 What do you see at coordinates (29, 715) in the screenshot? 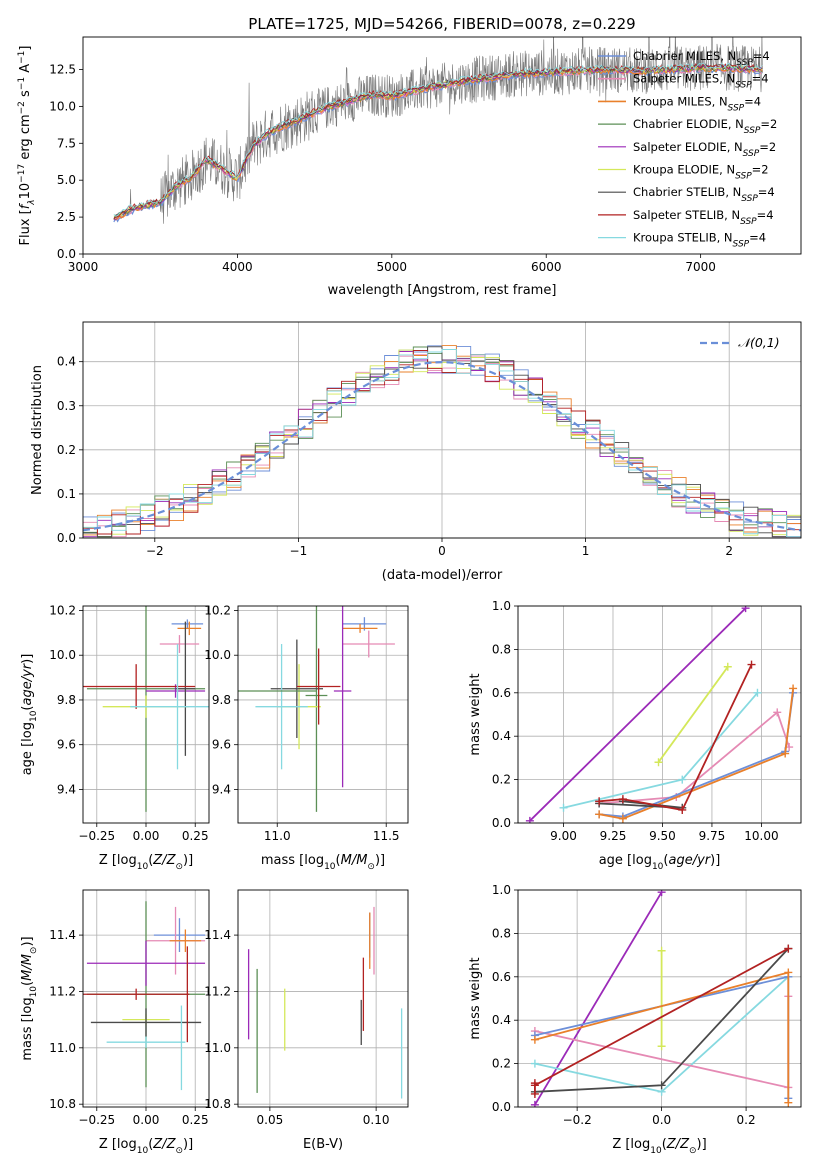
I see `y-axis-label: age [log10(age/yr)]` at bounding box center [29, 715].